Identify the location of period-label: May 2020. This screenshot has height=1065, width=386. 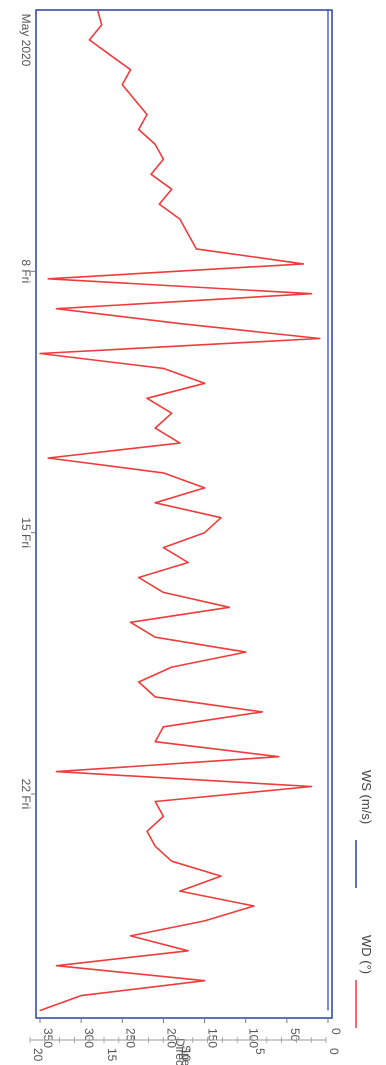
(26, 40).